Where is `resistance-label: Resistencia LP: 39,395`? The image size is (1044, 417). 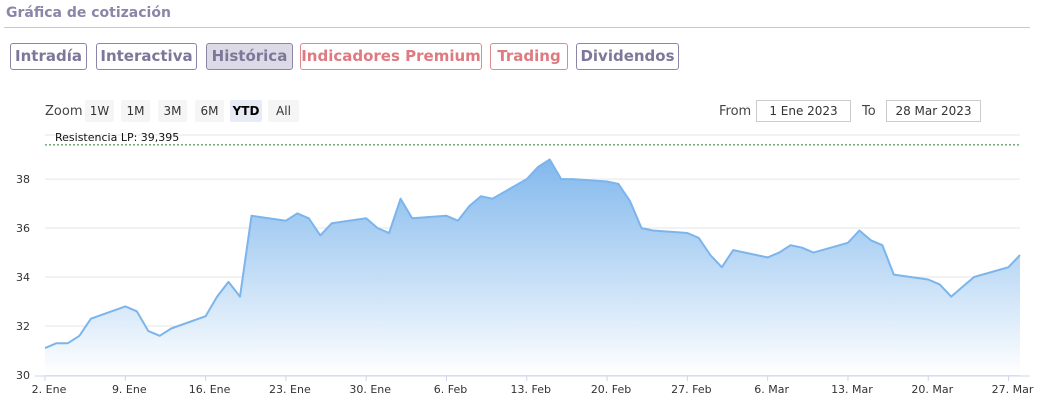 resistance-label: Resistencia LP: 39,395 is located at coordinates (117, 137).